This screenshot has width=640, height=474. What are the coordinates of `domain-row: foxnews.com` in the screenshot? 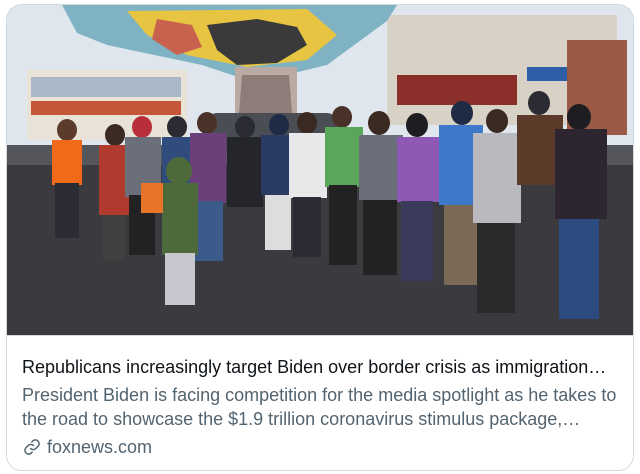 It's located at (87, 447).